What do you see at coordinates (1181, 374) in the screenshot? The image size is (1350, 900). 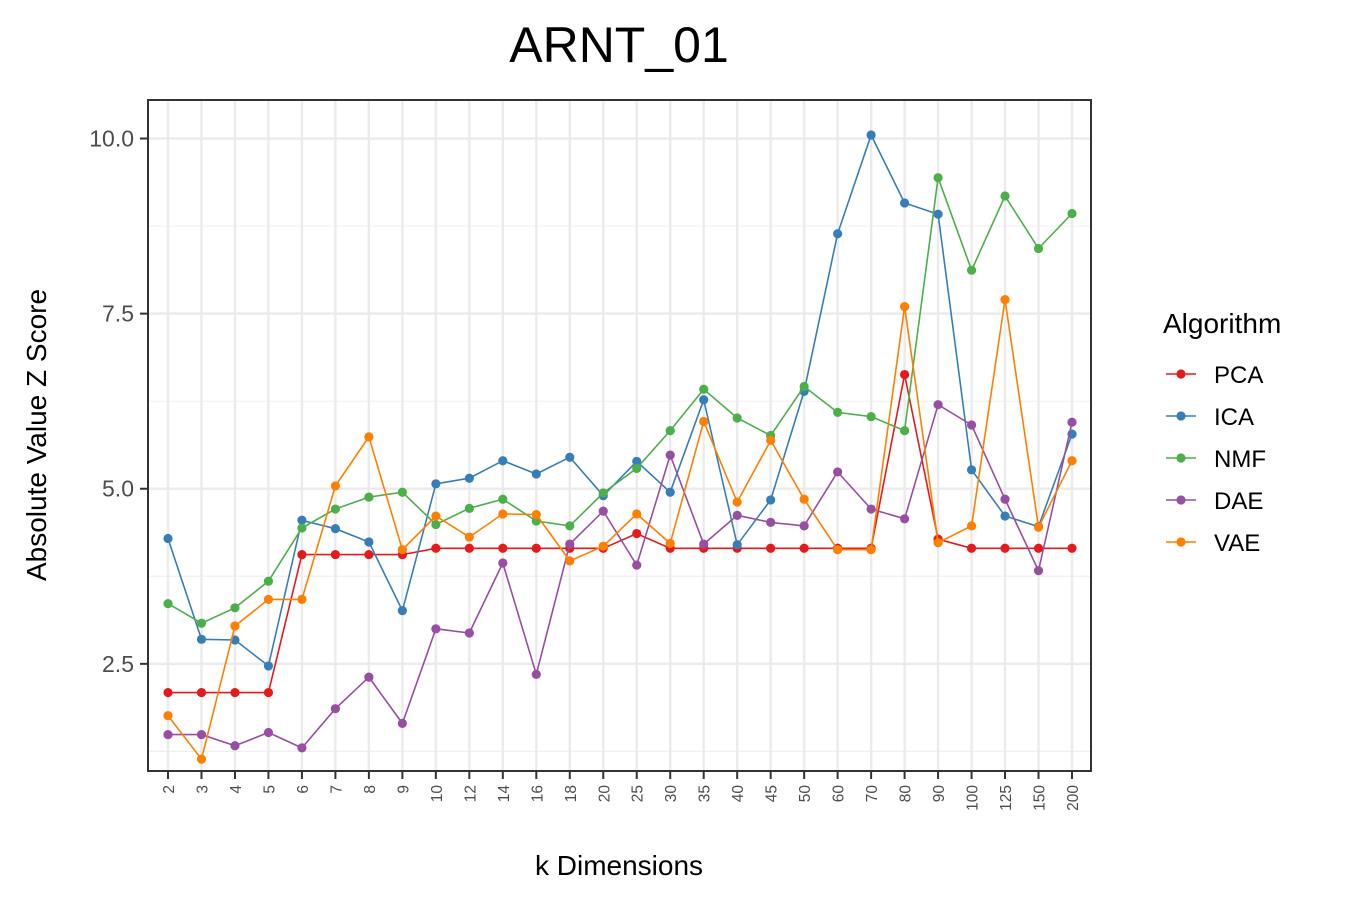 I see `legend-marker-pca` at bounding box center [1181, 374].